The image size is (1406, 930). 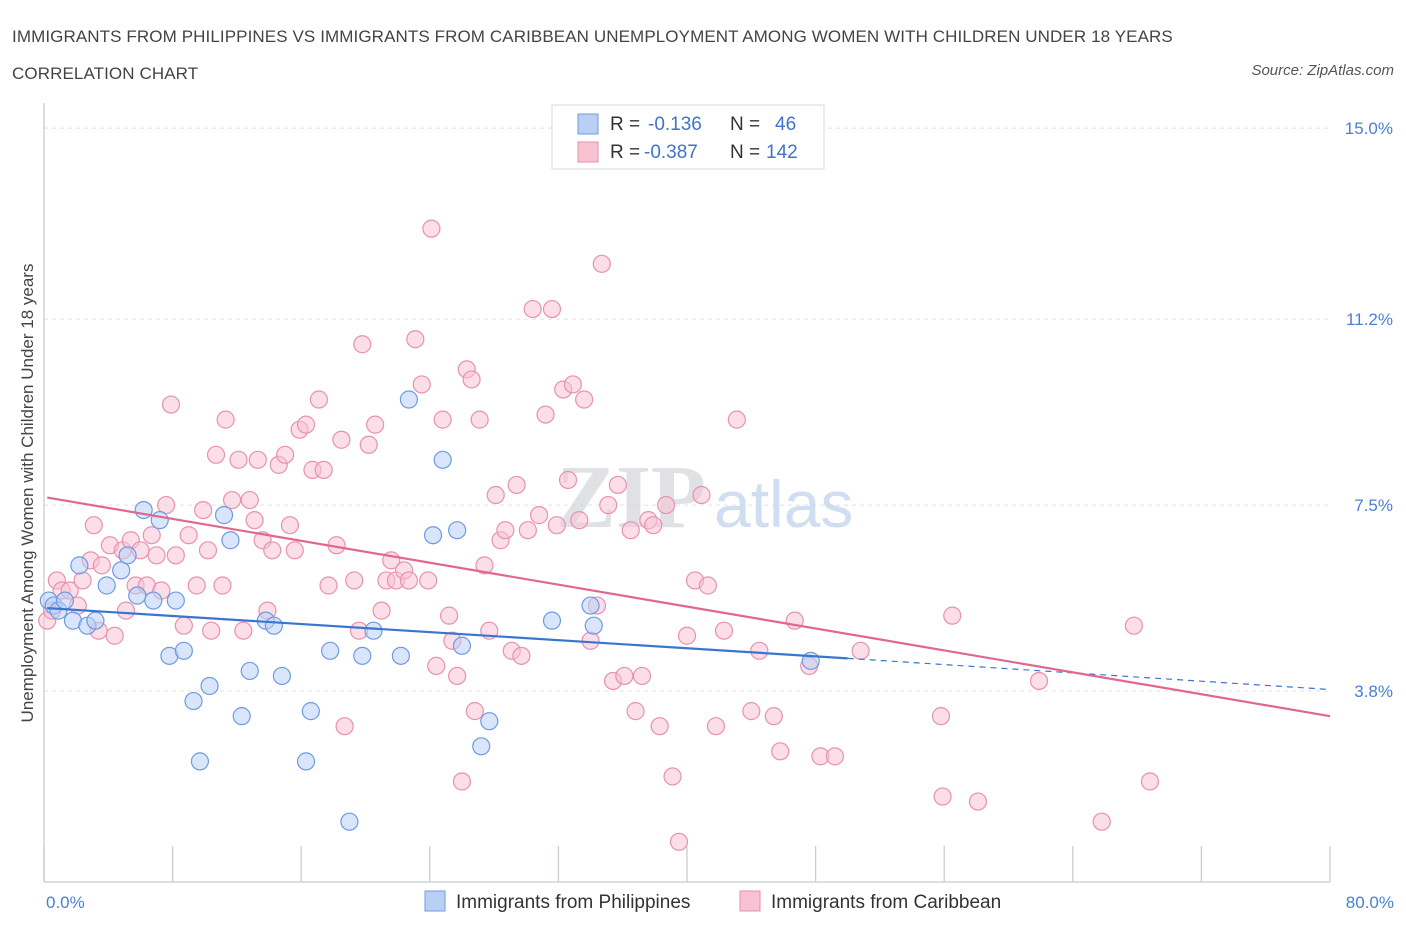 What do you see at coordinates (687, 864) in the screenshot?
I see `x-axis-ticks` at bounding box center [687, 864].